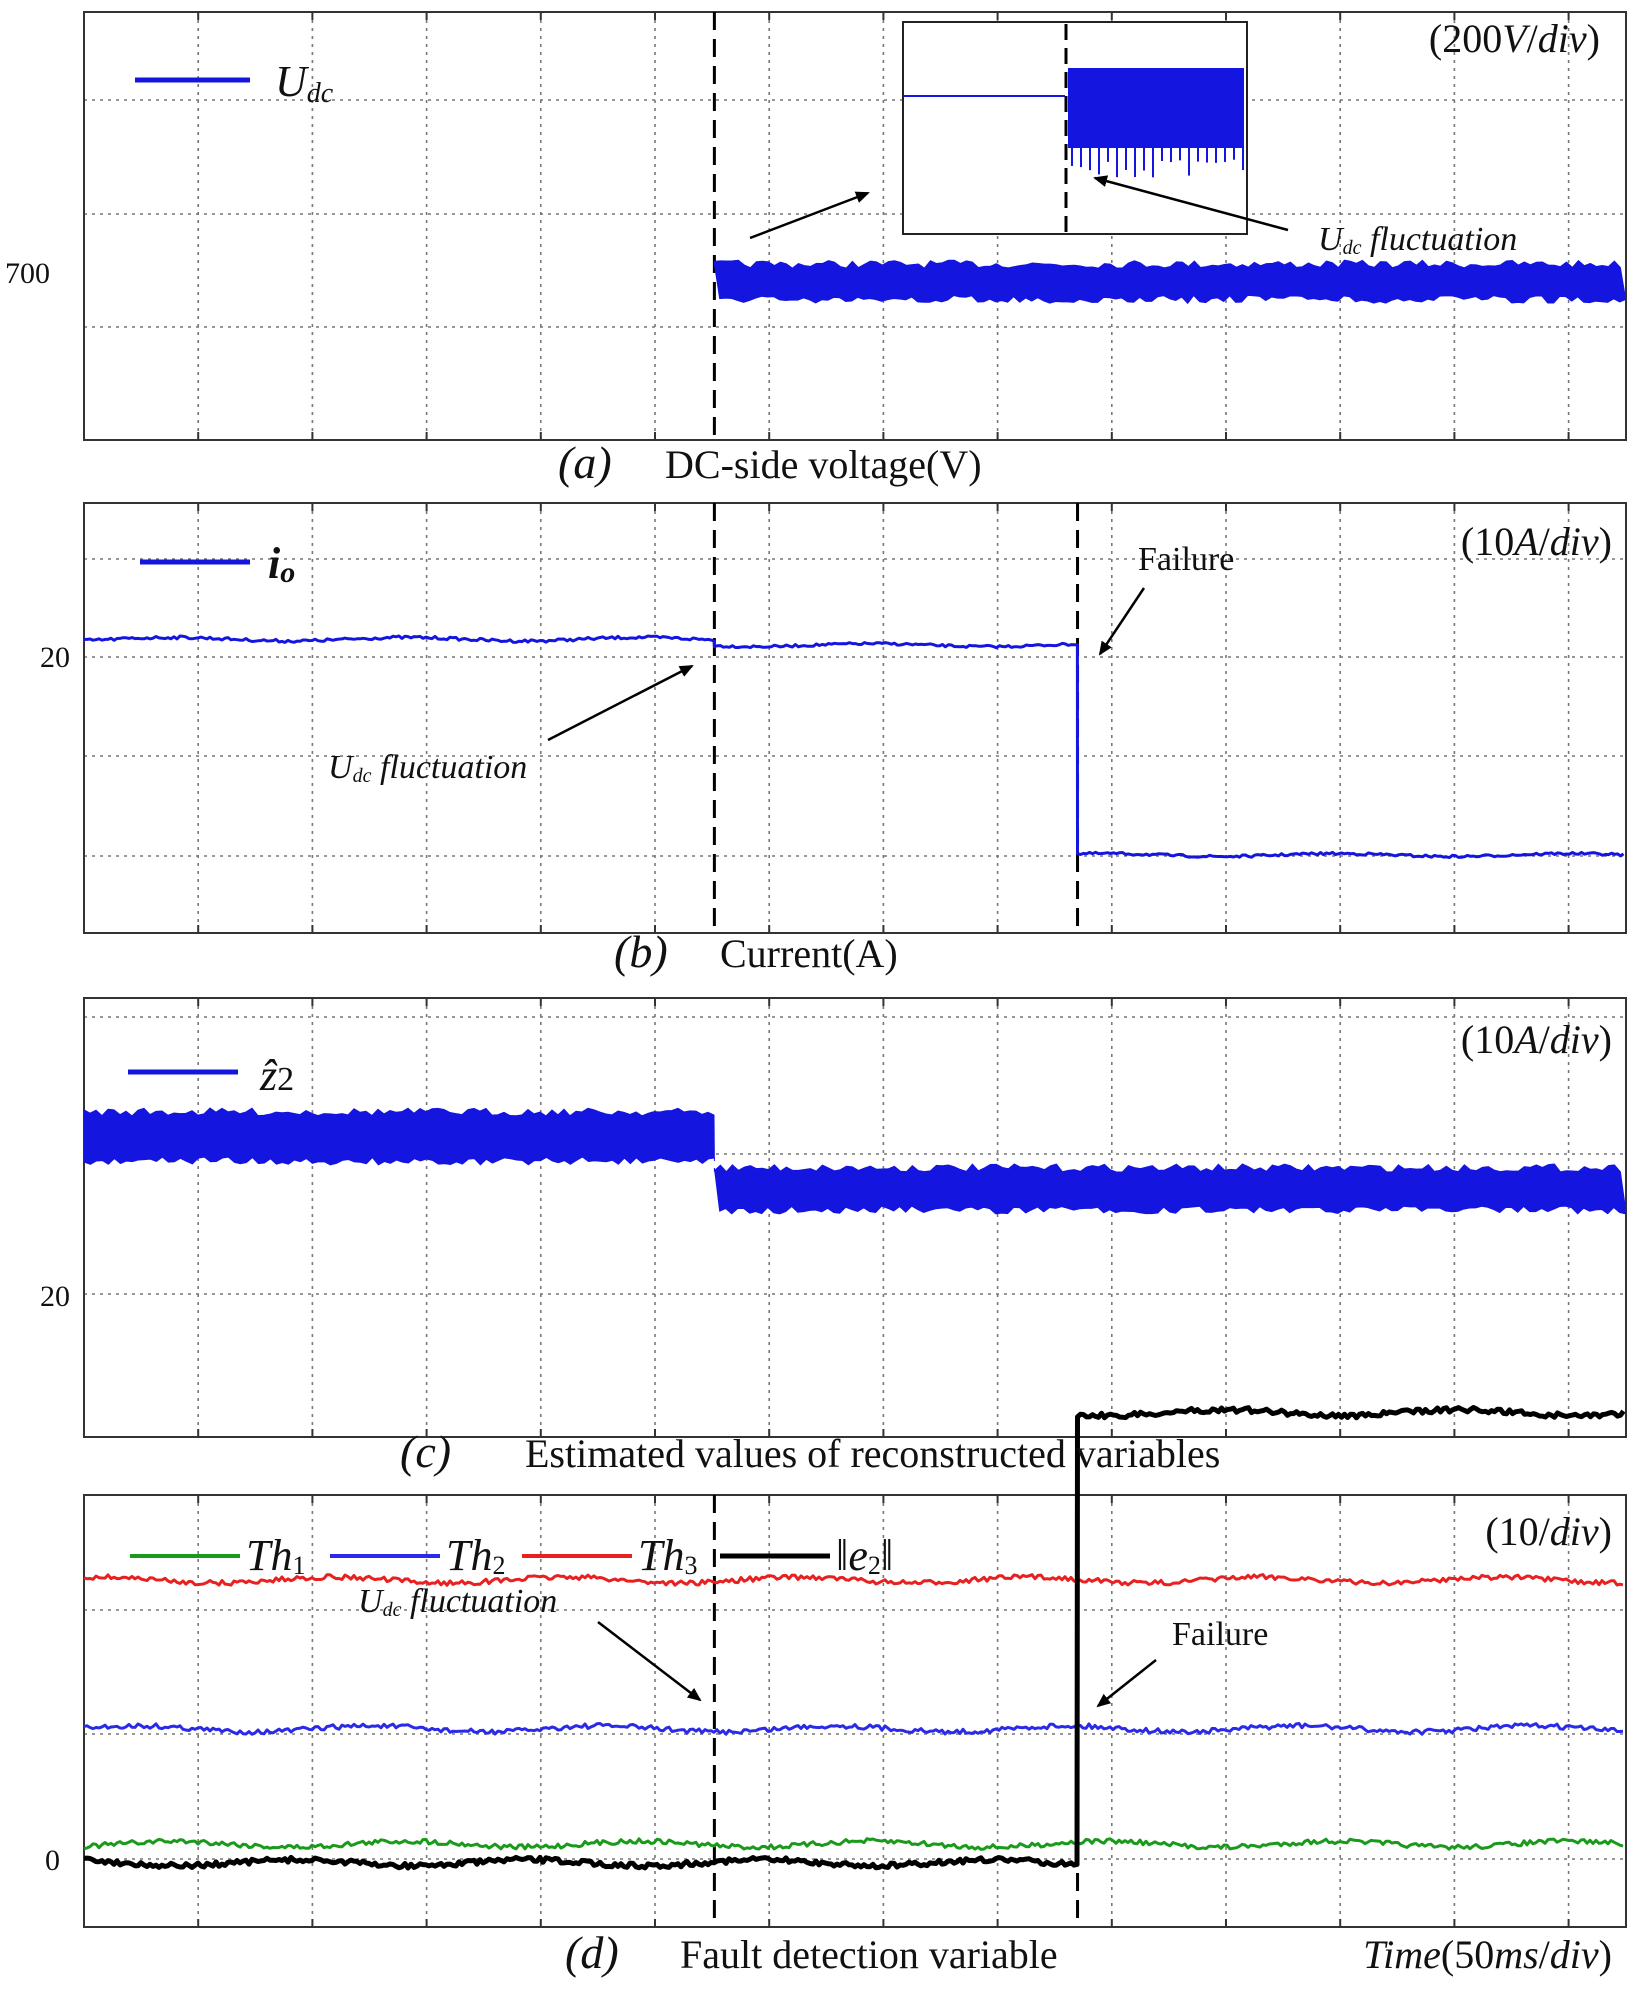 This screenshot has height=1996, width=1641. Describe the element at coordinates (1417, 240) in the screenshot. I see `panel-a-annotation: Udc fluctuation` at that location.